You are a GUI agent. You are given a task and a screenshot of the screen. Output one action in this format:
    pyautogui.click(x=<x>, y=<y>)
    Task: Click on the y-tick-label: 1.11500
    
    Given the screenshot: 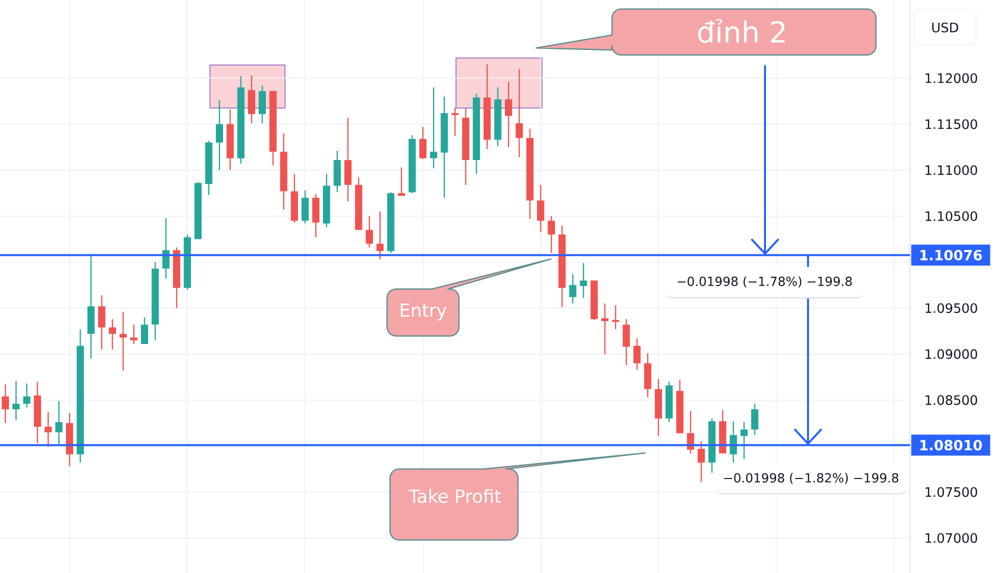 What is the action you would take?
    pyautogui.click(x=952, y=124)
    